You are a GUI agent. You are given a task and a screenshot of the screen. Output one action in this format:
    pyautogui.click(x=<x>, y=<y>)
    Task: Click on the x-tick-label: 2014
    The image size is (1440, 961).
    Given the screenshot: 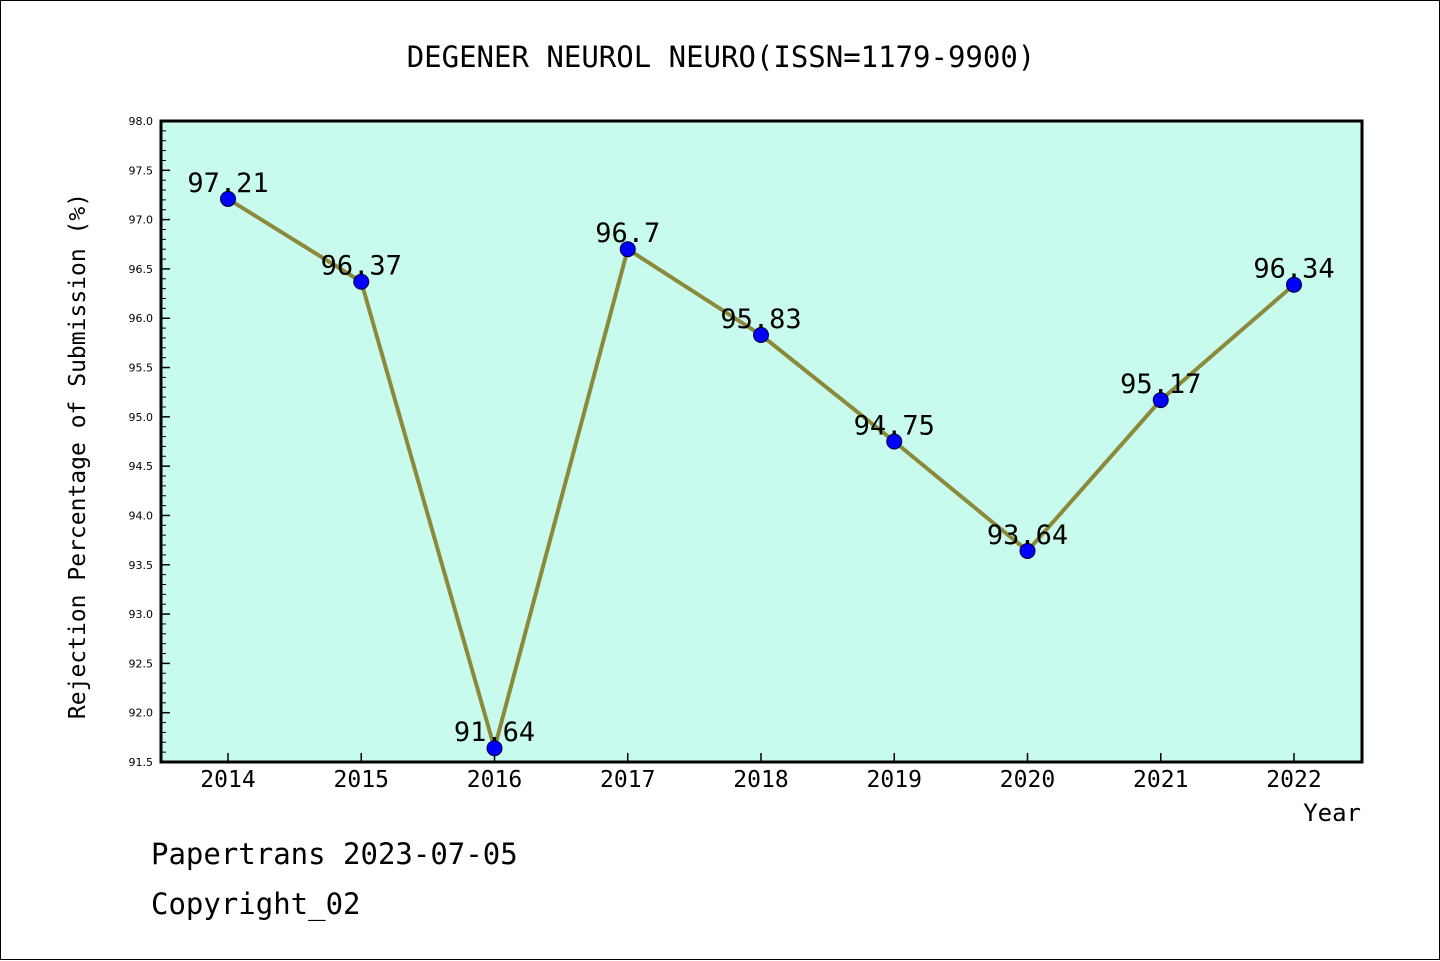 What is the action you would take?
    pyautogui.click(x=227, y=780)
    